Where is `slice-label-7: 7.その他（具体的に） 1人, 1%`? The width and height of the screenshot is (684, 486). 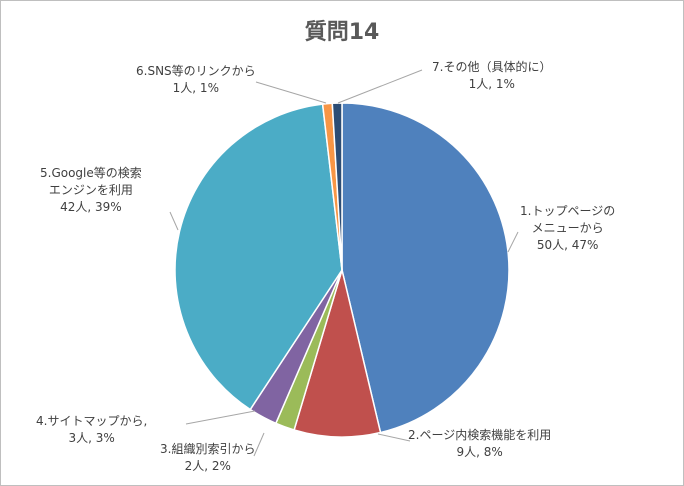 slice-label-7: 7.その他（具体的に） 1人, 1% is located at coordinates (491, 76).